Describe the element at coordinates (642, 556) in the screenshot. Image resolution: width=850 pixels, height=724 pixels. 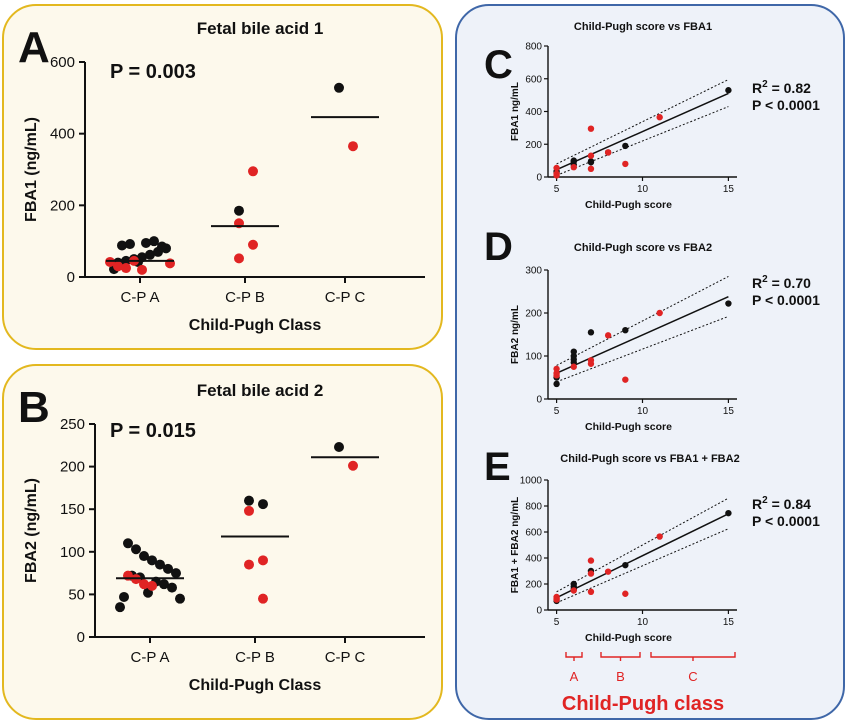
I see `regression-line` at that location.